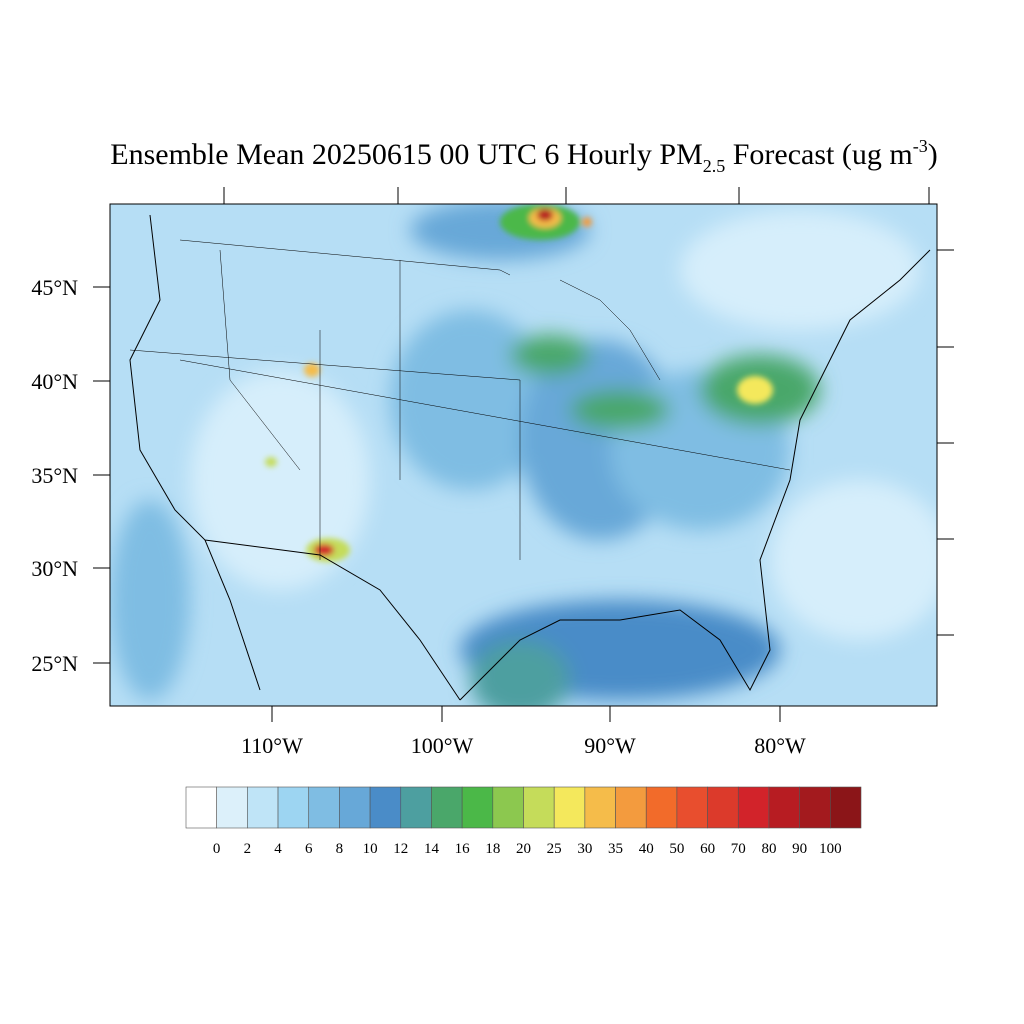  Describe the element at coordinates (676, 849) in the screenshot. I see `colorbar-label: 50` at that location.